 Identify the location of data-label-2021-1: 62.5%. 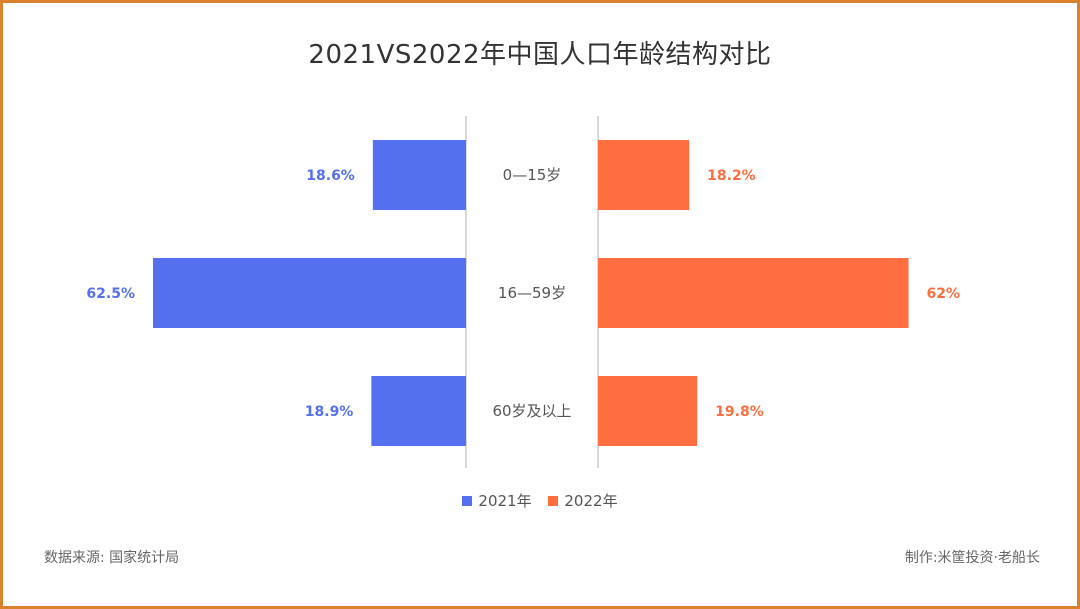
(110, 294).